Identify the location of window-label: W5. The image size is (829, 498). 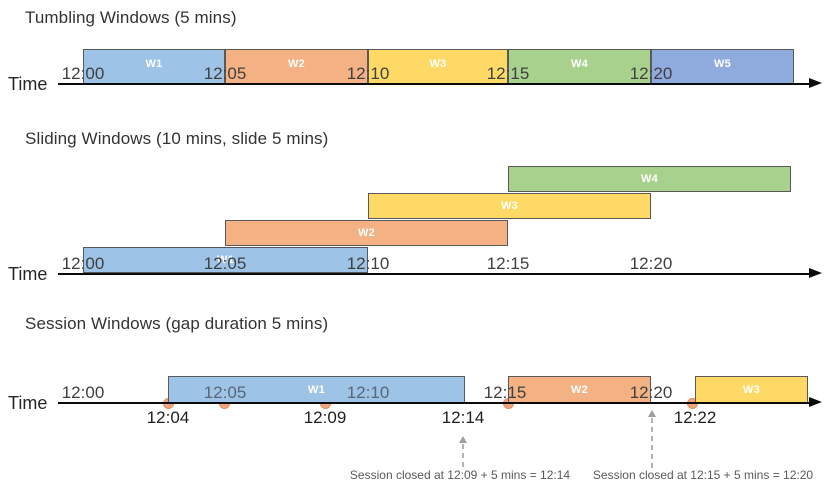
(722, 63).